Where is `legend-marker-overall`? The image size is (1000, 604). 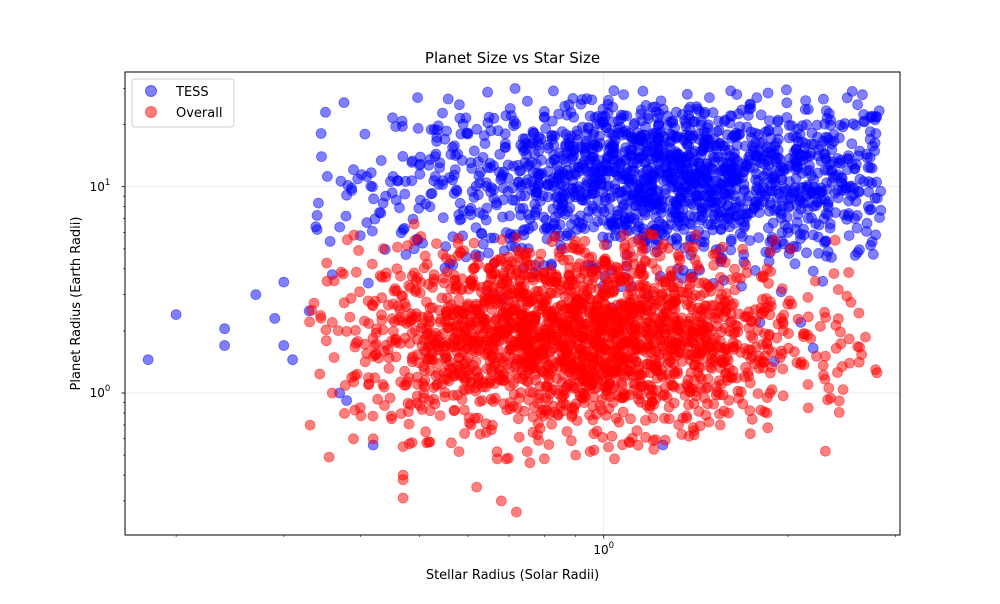 legend-marker-overall is located at coordinates (151, 112).